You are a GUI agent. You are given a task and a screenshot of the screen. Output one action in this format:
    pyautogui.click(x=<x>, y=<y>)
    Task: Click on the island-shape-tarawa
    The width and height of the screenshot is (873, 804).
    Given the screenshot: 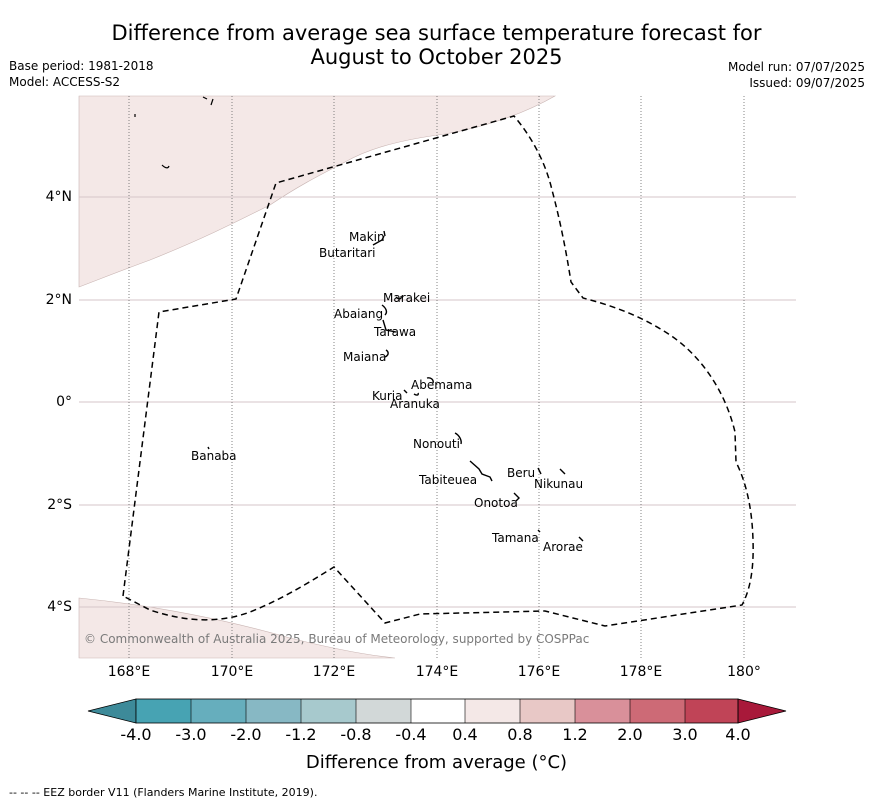 What is the action you would take?
    pyautogui.click(x=389, y=326)
    